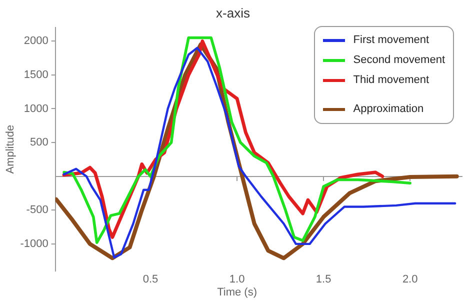 Image resolution: width=474 pixels, height=301 pixels. I want to click on chart-title: x-axis, so click(233, 12).